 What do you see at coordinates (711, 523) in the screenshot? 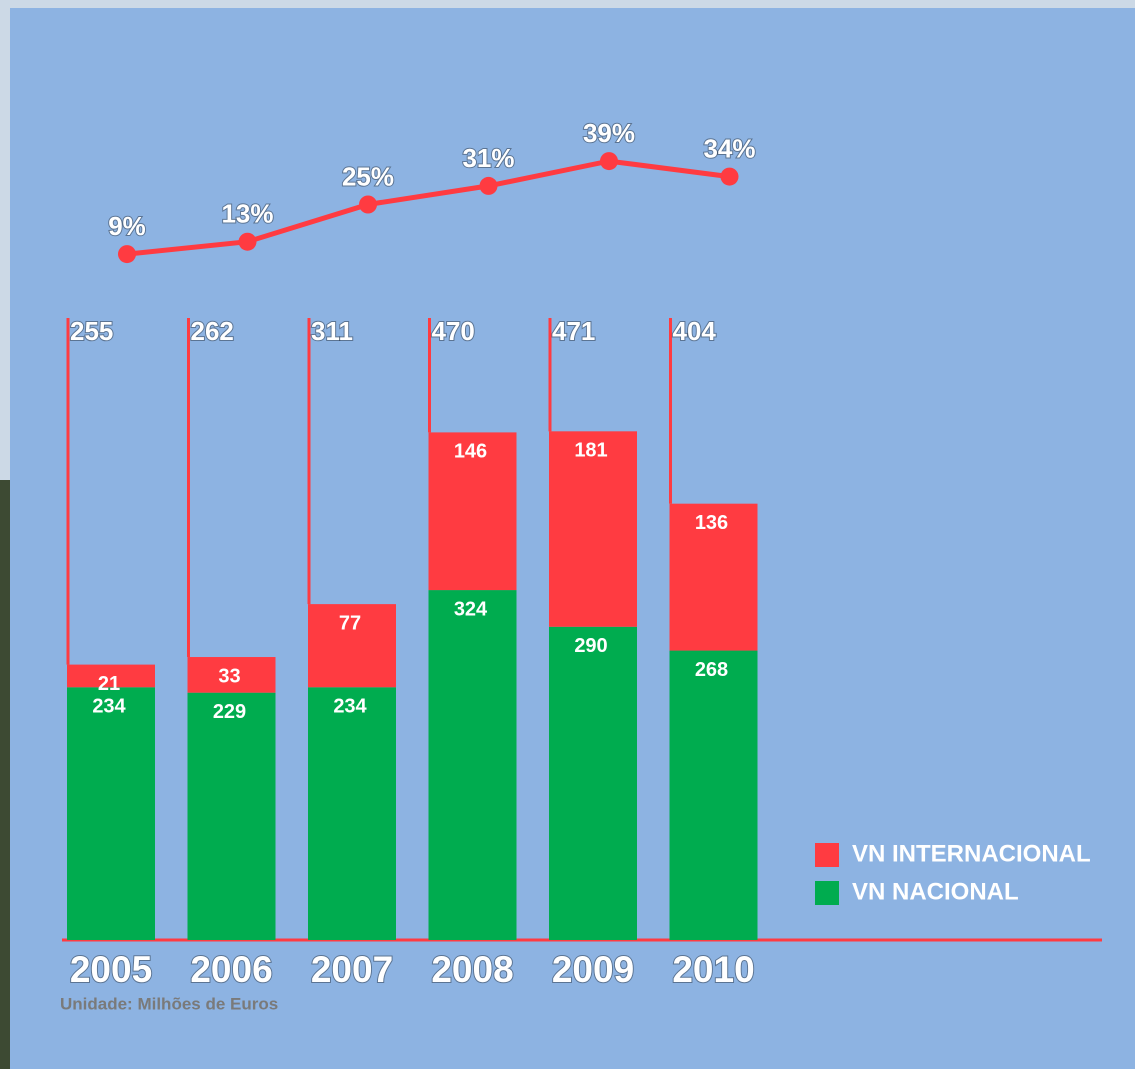
I see `value-label: 136` at bounding box center [711, 523].